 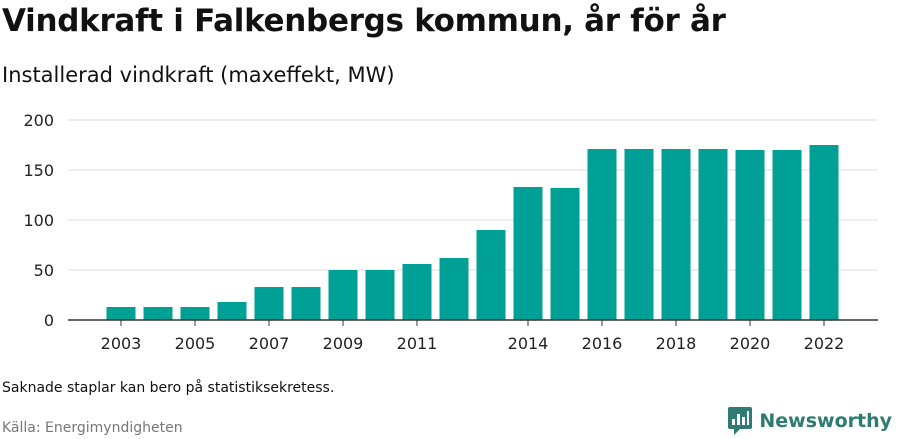 I want to click on bar-2013, so click(x=491, y=275).